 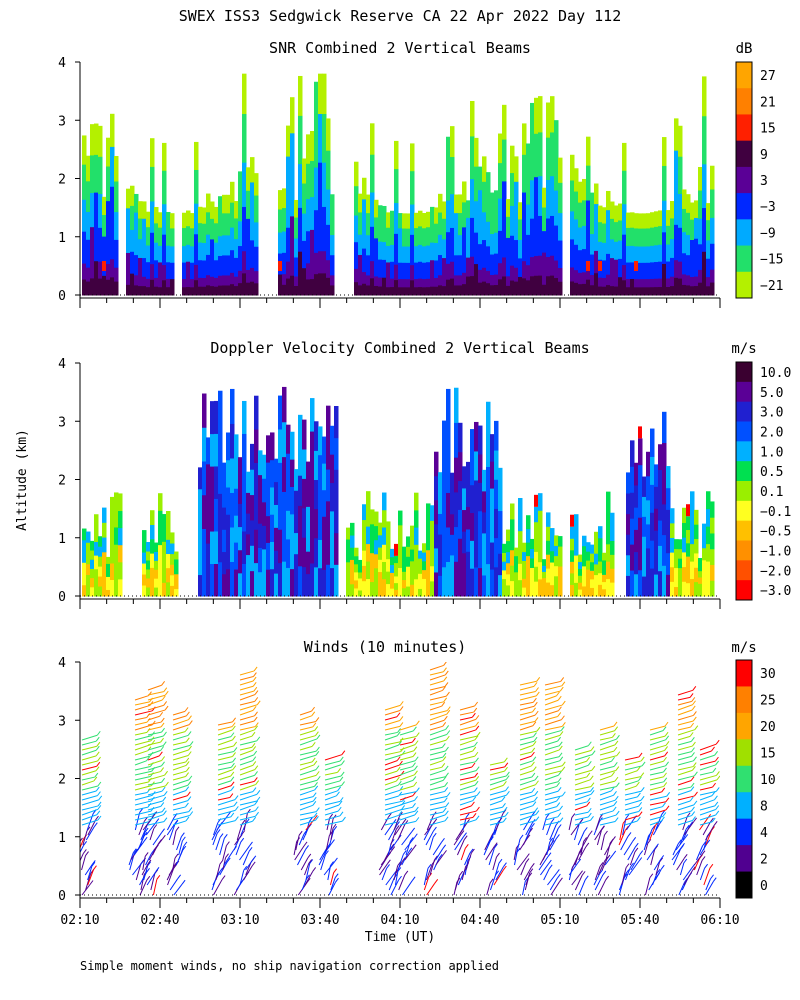 What do you see at coordinates (744, 128) in the screenshot?
I see `colorbar-swatch` at bounding box center [744, 128].